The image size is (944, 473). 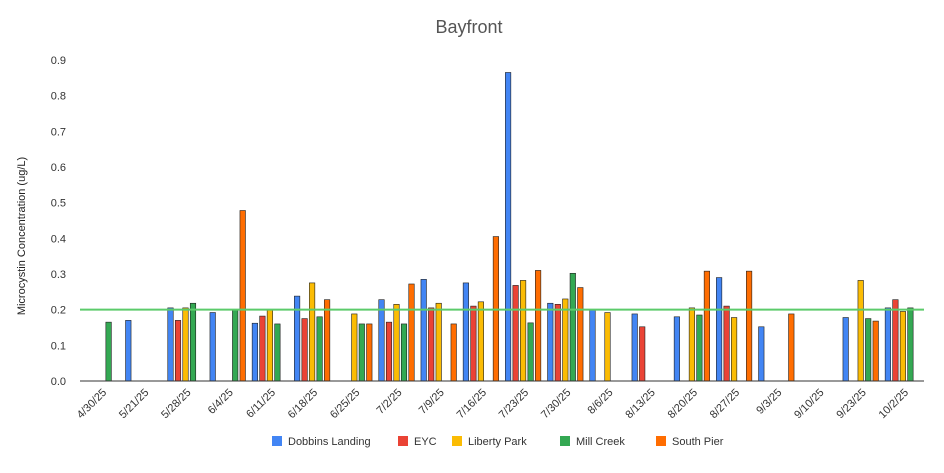 I want to click on x-tick-label: 6/4/25, so click(x=221, y=402).